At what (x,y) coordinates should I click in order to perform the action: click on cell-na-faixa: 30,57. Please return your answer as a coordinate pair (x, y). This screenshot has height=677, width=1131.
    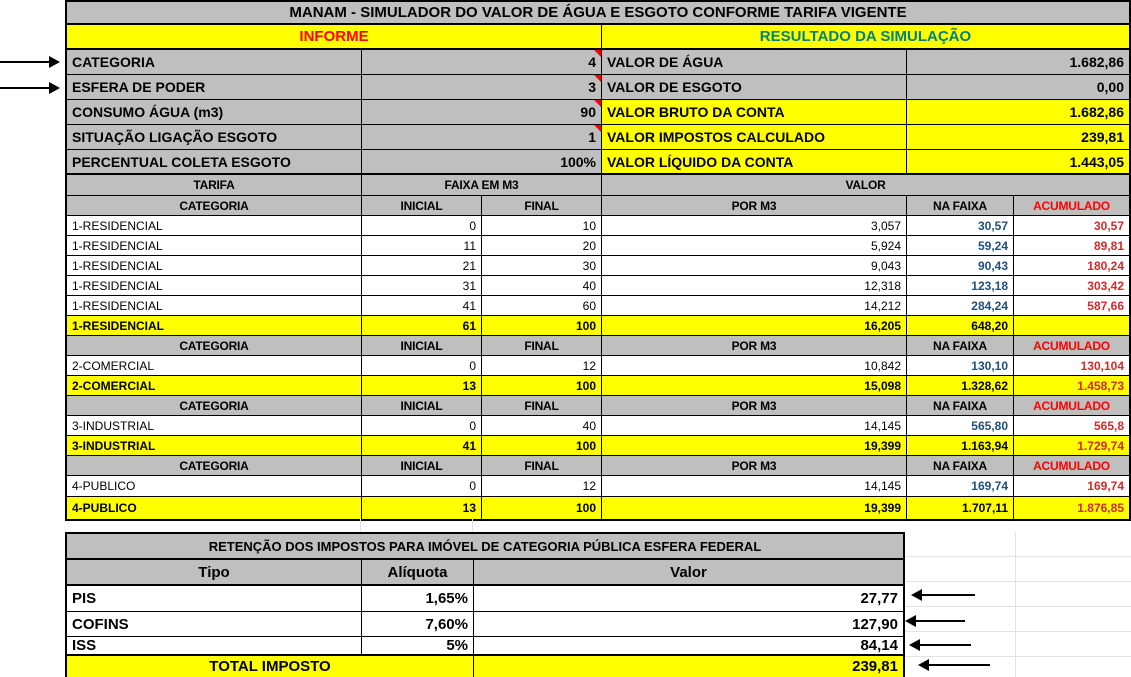
    Looking at the image, I should click on (960, 225).